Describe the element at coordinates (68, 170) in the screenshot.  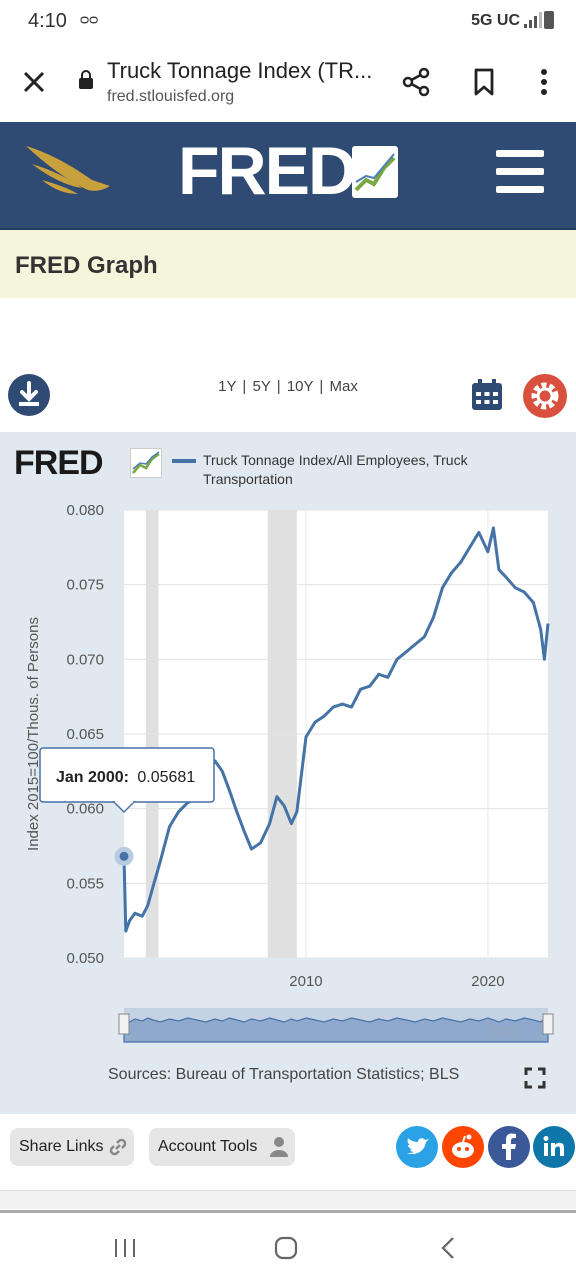
I see `eagle-logo-icon` at that location.